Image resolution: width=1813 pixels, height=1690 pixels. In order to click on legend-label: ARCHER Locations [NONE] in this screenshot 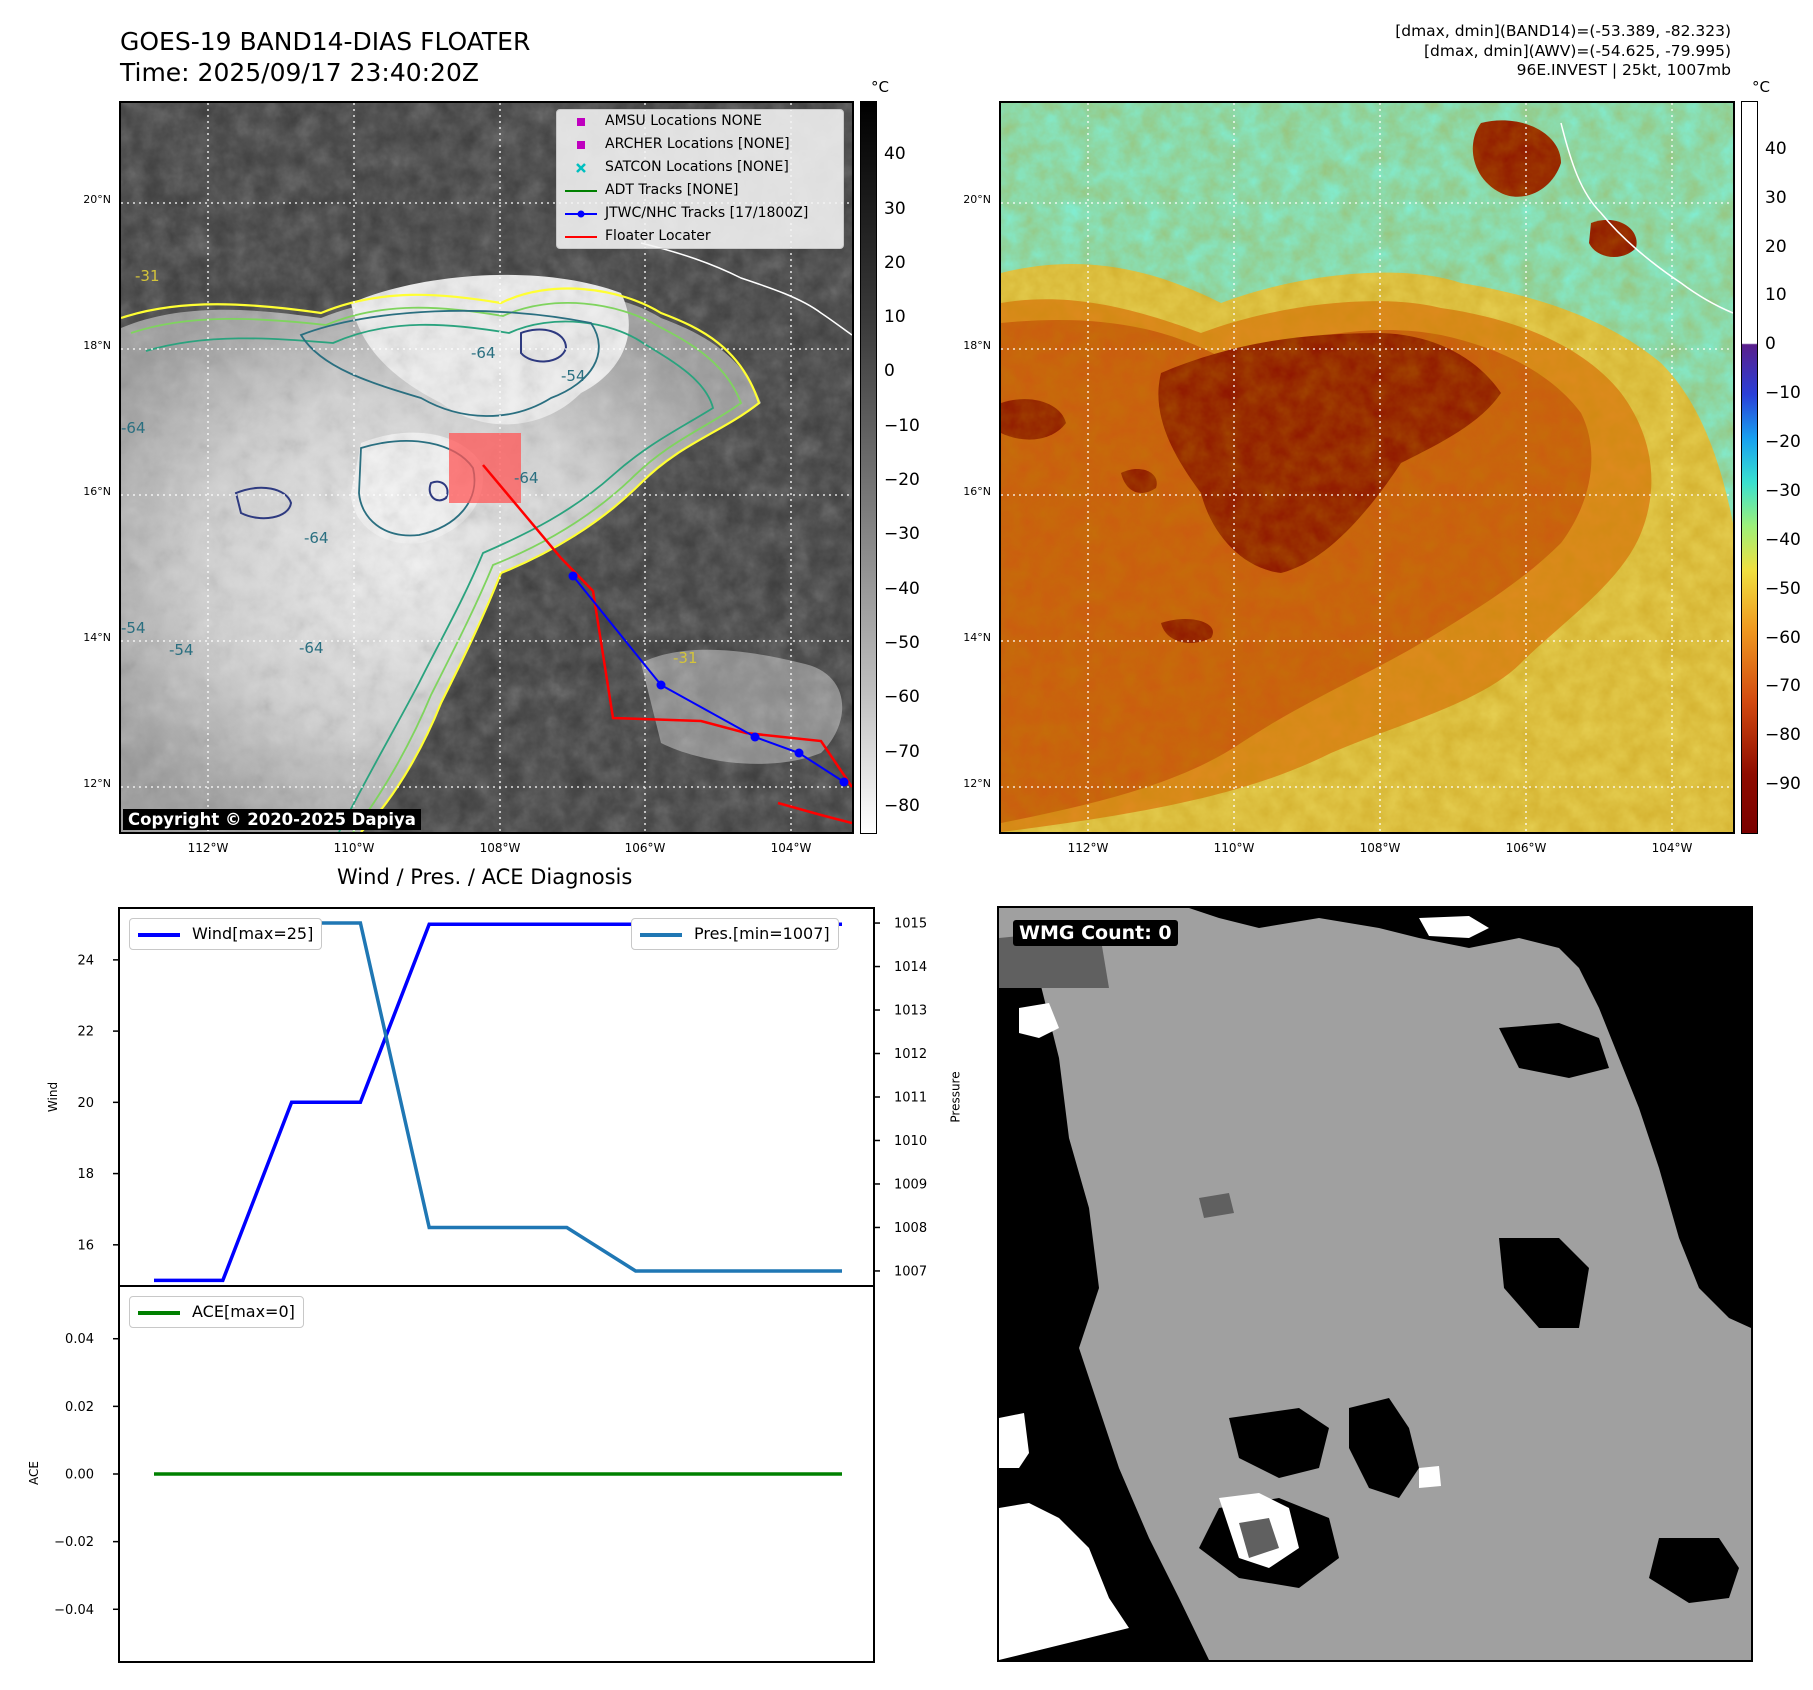, I will do `click(697, 144)`.